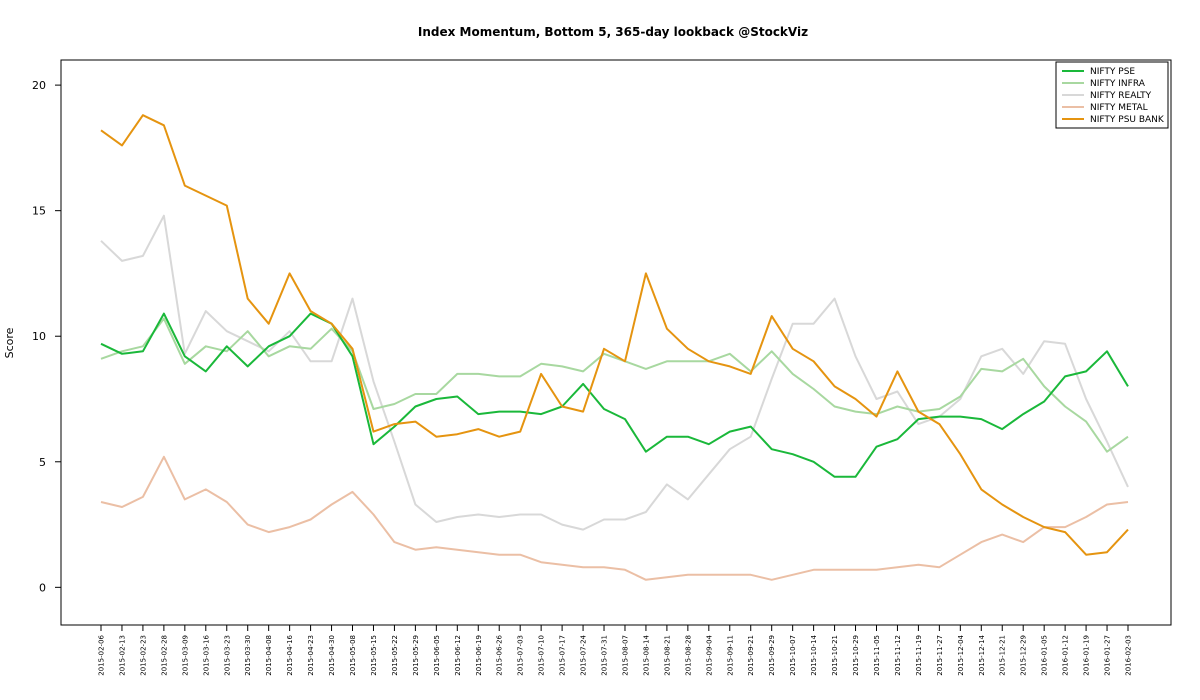  I want to click on x-tick-label: 2015-02-13, so click(122, 655).